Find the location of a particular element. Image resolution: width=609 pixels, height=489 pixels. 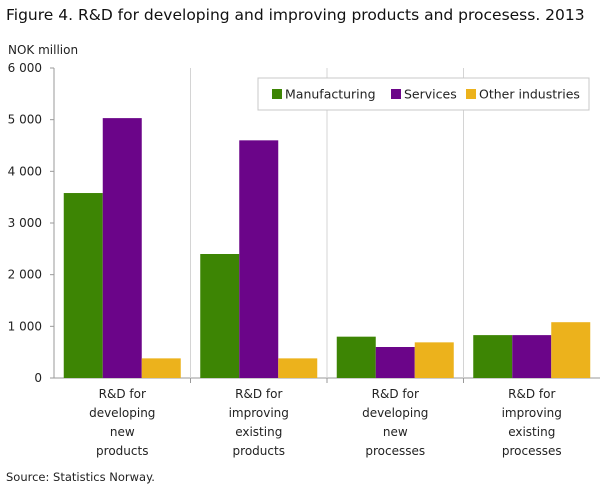

legend-label: Manufacturing is located at coordinates (330, 94).